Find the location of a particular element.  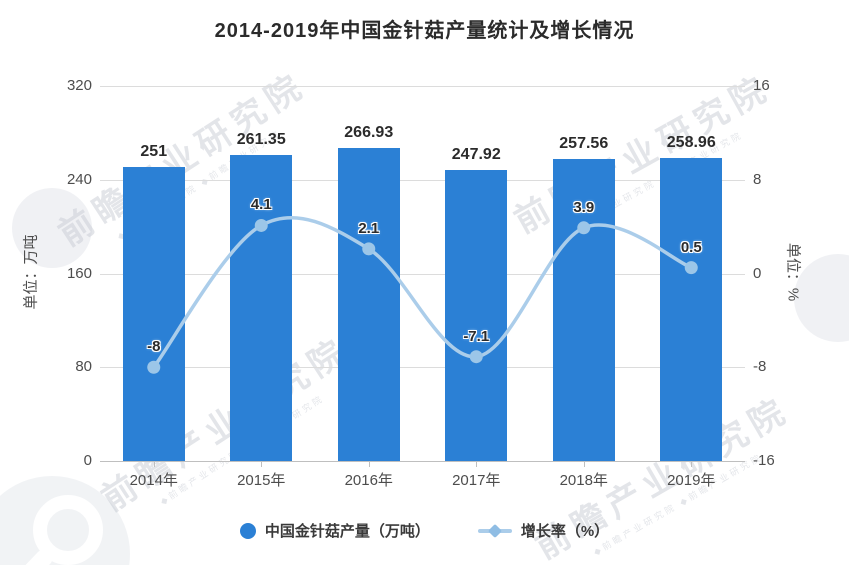

line-legend-marker-icon is located at coordinates (494, 531).